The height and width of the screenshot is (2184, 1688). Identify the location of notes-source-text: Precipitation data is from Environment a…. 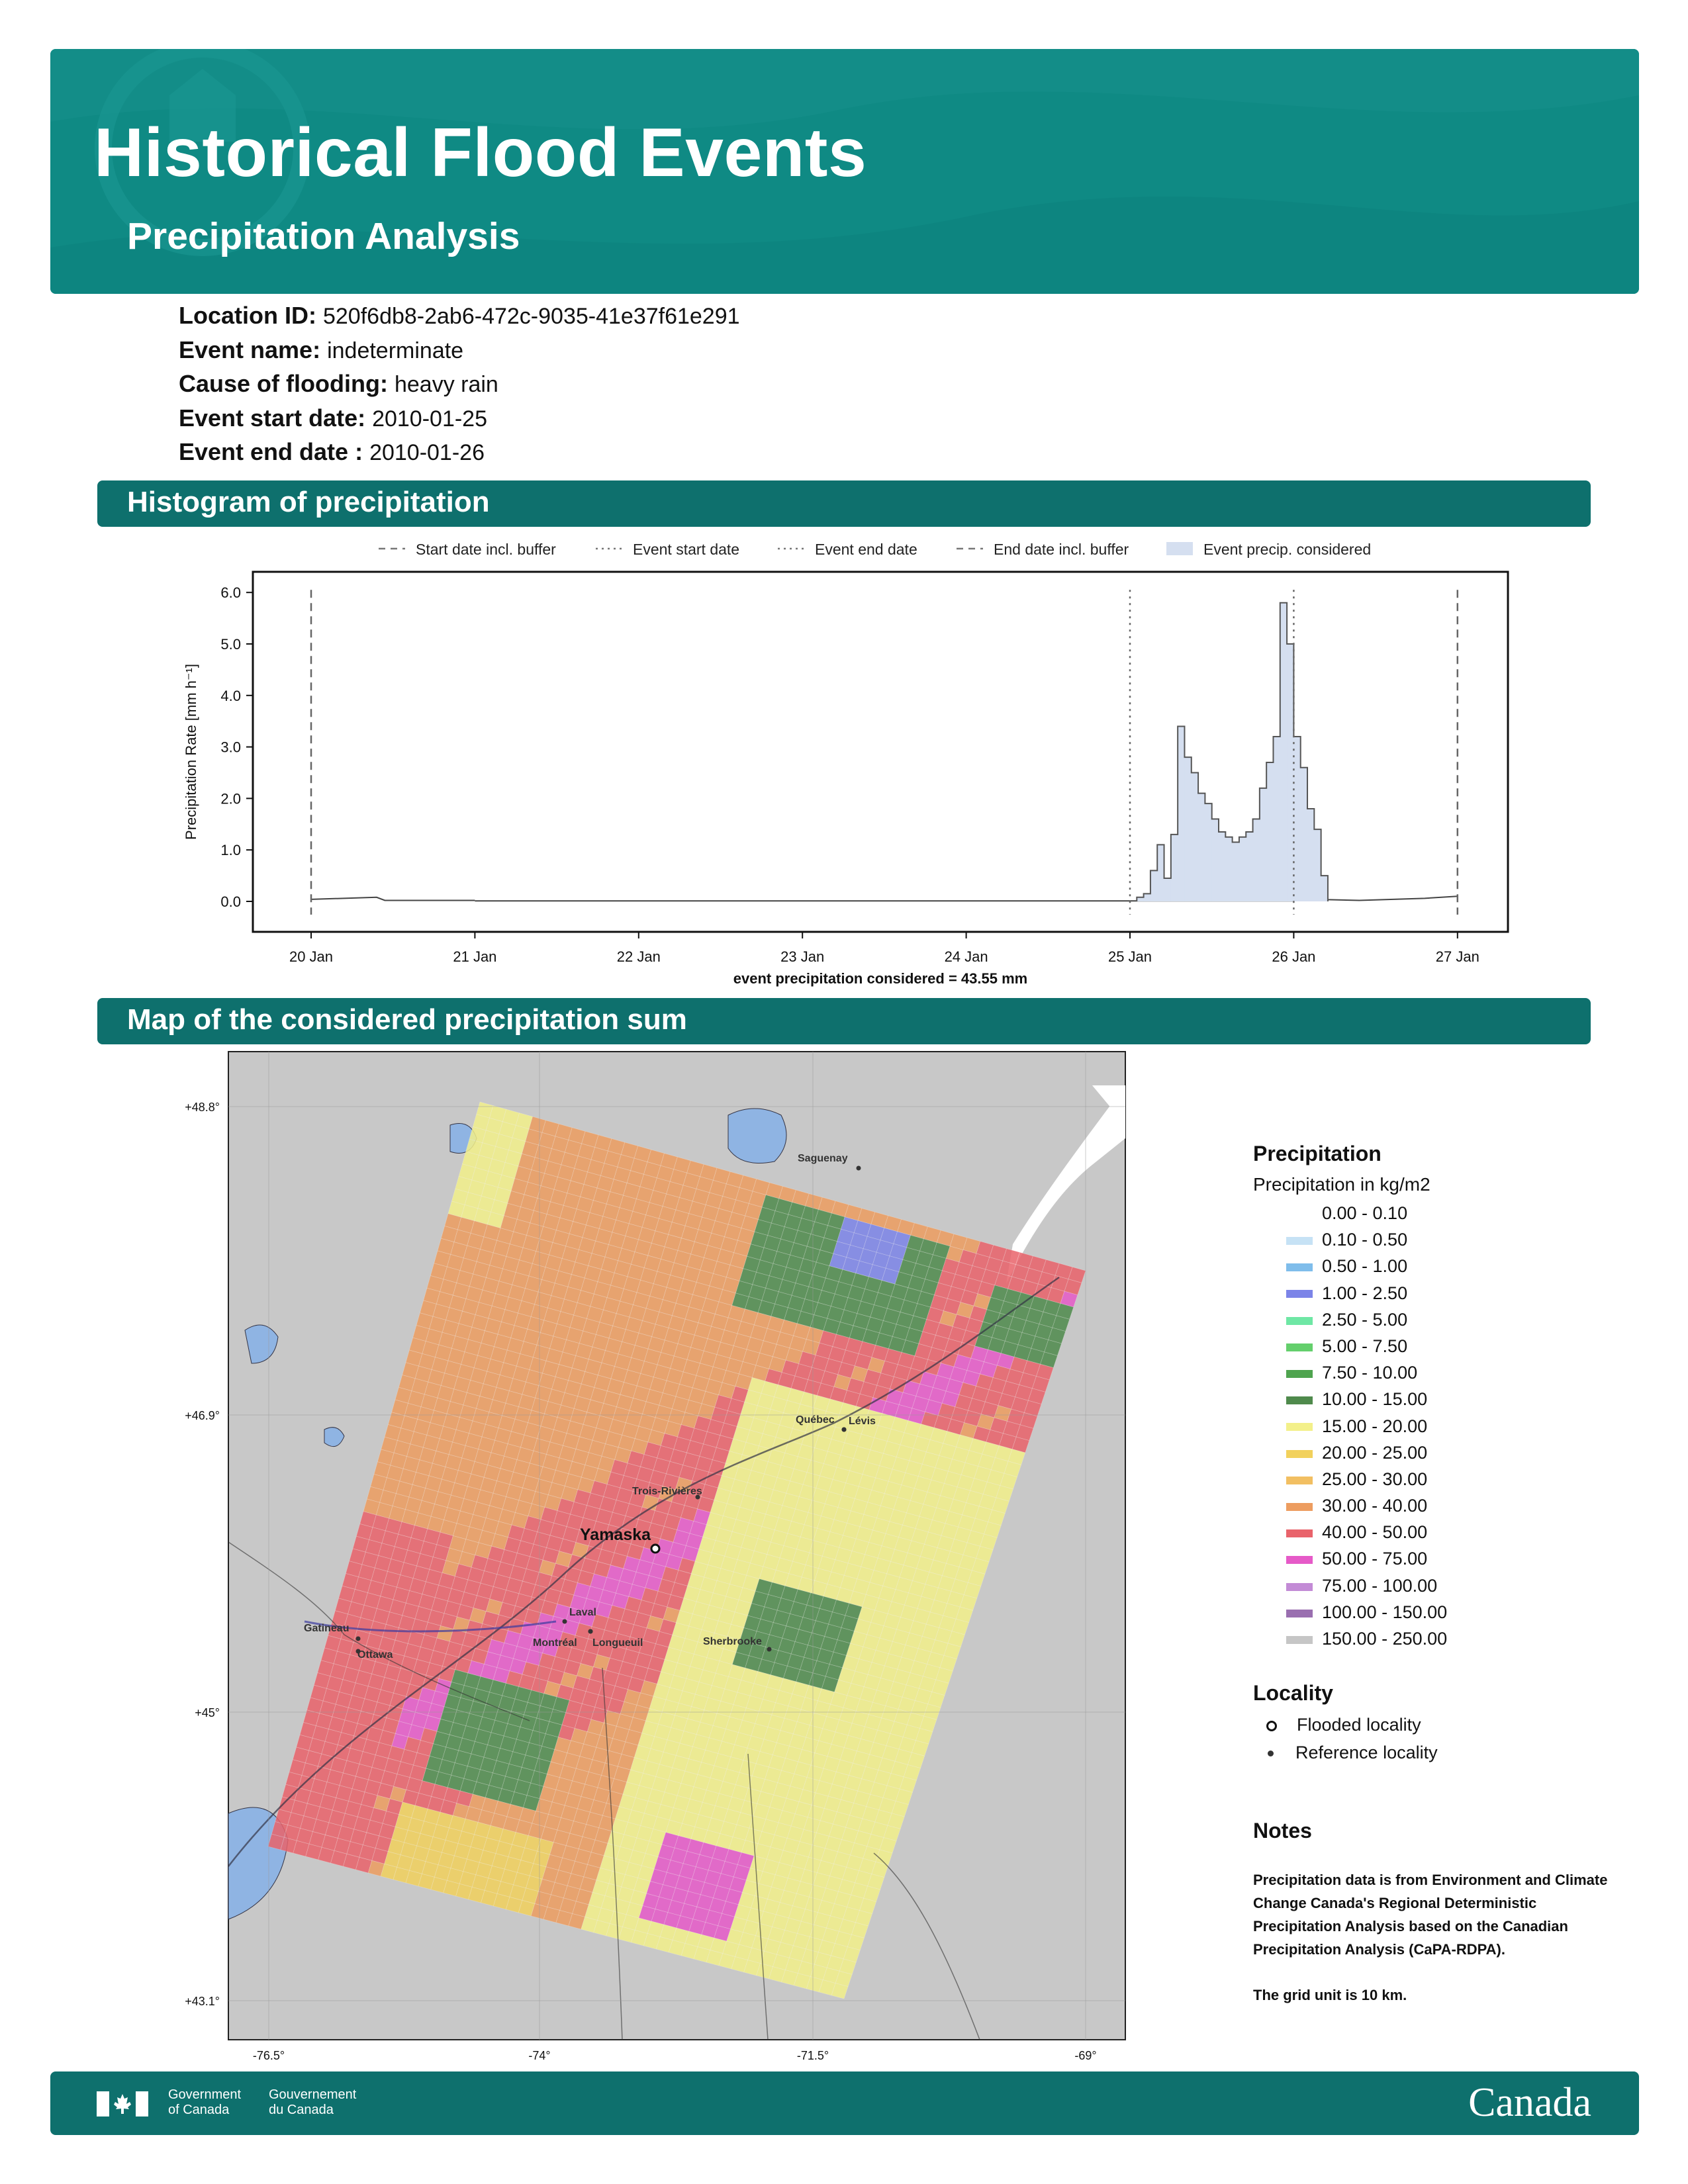
(1430, 1915).